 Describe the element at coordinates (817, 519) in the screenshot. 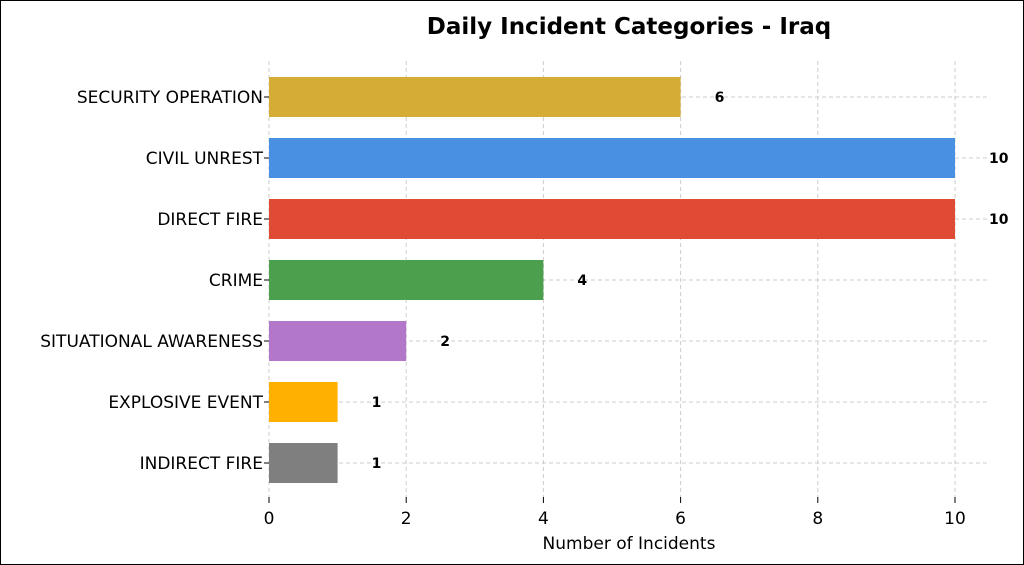

I see `x-tick-label: 8` at that location.